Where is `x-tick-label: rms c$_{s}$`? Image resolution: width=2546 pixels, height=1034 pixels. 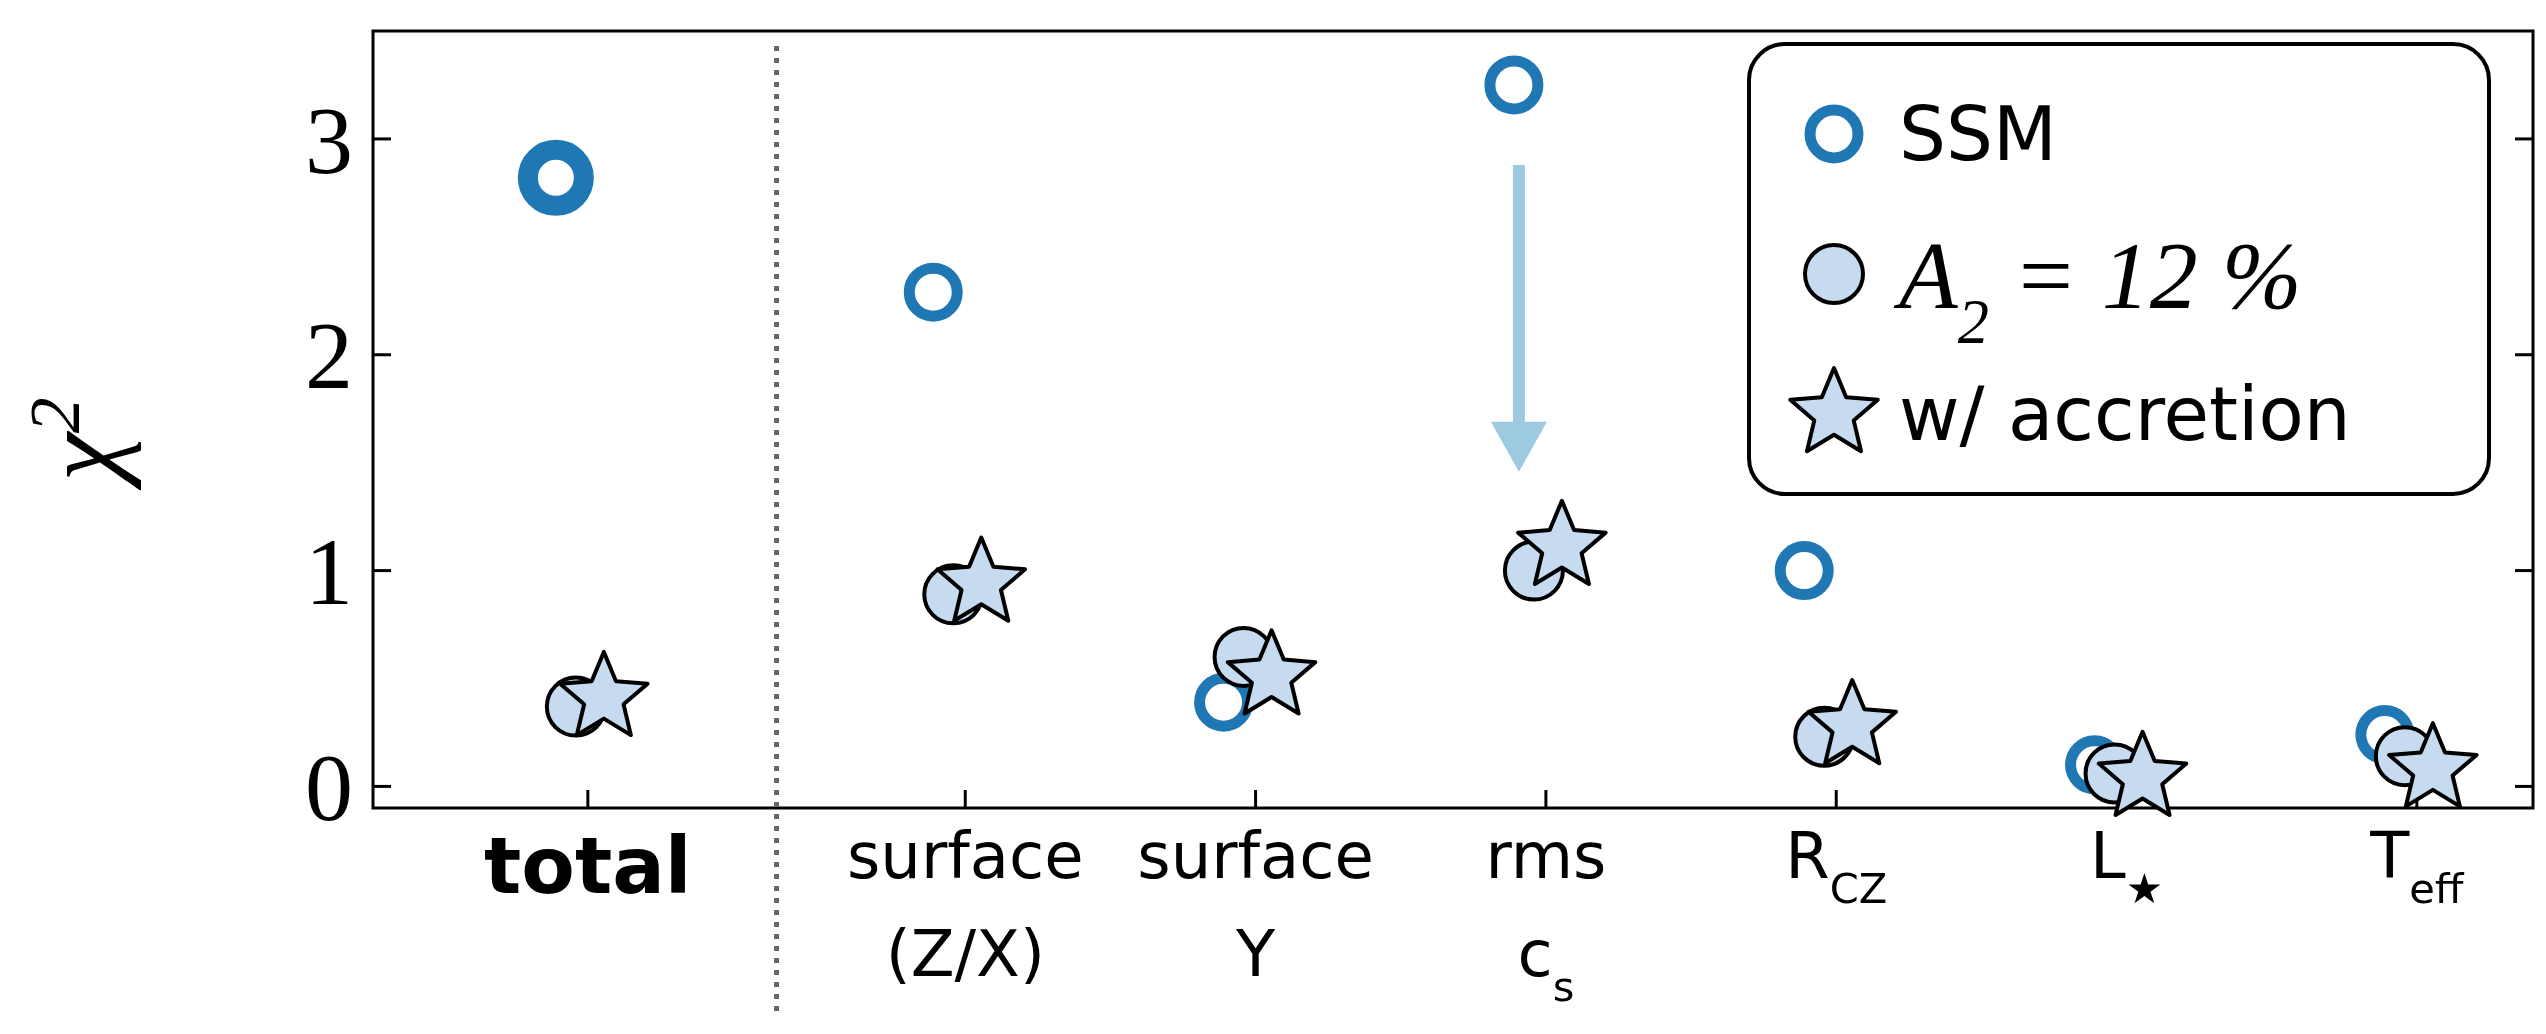
x-tick-label: rms c$_{s}$ is located at coordinates (1546, 915).